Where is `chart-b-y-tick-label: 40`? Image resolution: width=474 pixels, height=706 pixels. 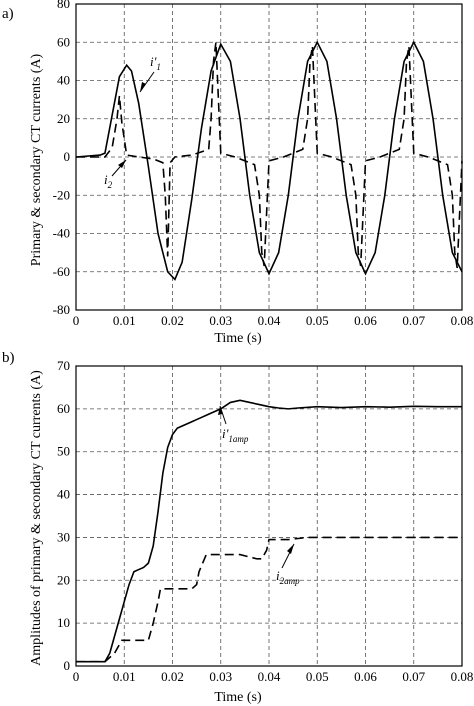
chart-b-y-tick-label: 40 is located at coordinates (63, 494).